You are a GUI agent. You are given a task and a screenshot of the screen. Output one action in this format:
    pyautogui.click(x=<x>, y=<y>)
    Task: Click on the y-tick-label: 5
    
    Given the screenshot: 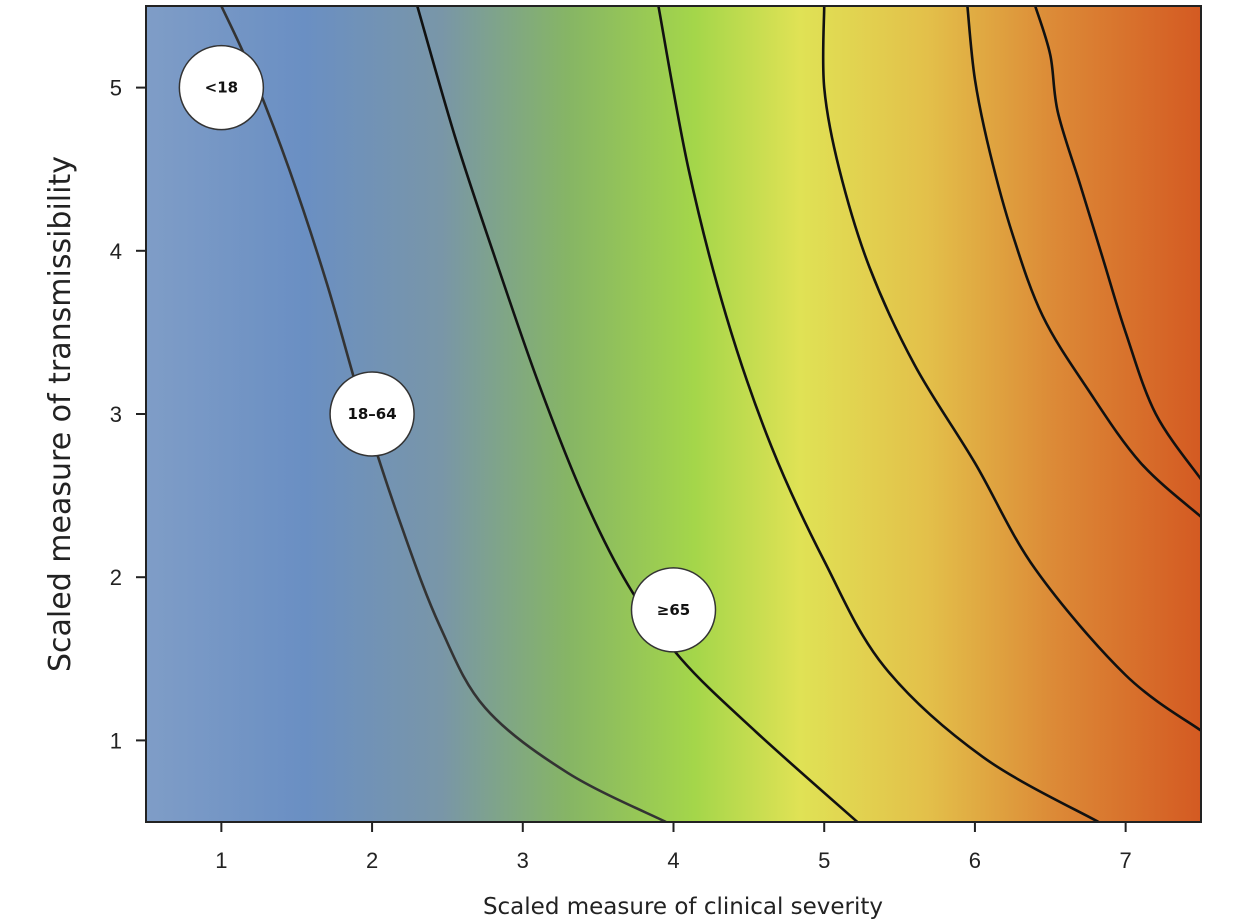 What is the action you would take?
    pyautogui.click(x=116, y=88)
    